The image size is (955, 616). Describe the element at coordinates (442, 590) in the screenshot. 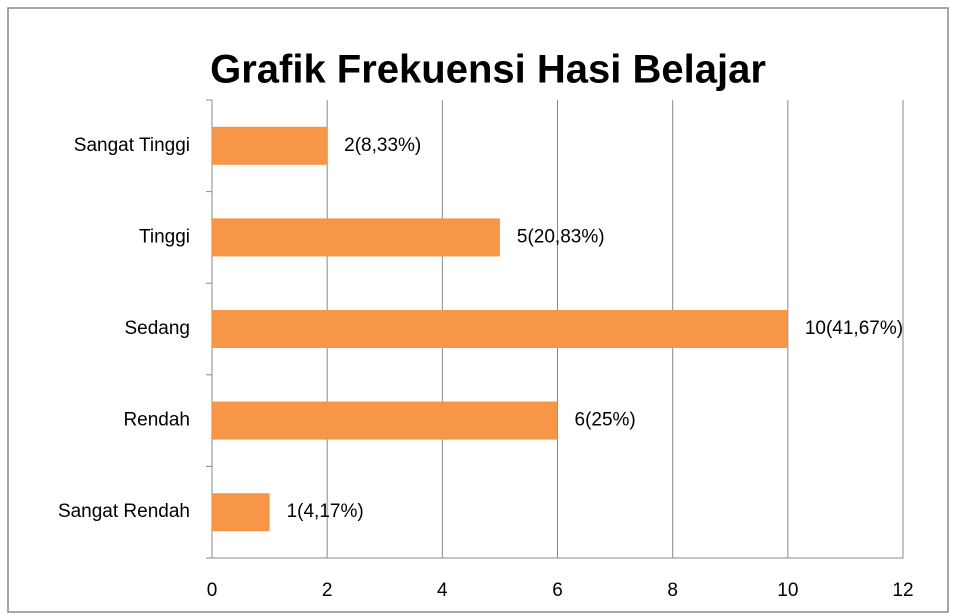

I see `x-tick-label: 4` at that location.